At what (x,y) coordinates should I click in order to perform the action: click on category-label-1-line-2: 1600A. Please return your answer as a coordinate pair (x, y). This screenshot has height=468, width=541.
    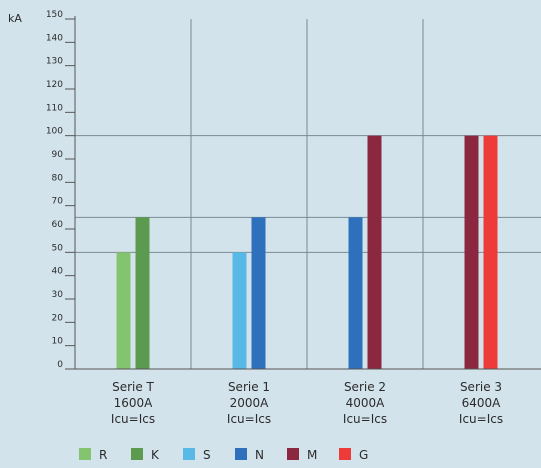
    Looking at the image, I should click on (134, 403).